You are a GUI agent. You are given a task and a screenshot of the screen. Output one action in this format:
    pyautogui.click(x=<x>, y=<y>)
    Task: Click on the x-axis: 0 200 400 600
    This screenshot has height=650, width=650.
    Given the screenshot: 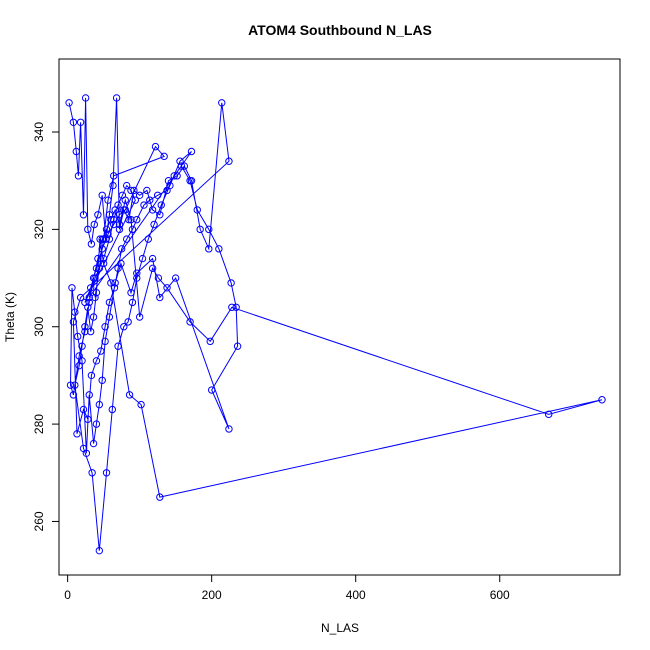 What is the action you would take?
    pyautogui.click(x=287, y=588)
    